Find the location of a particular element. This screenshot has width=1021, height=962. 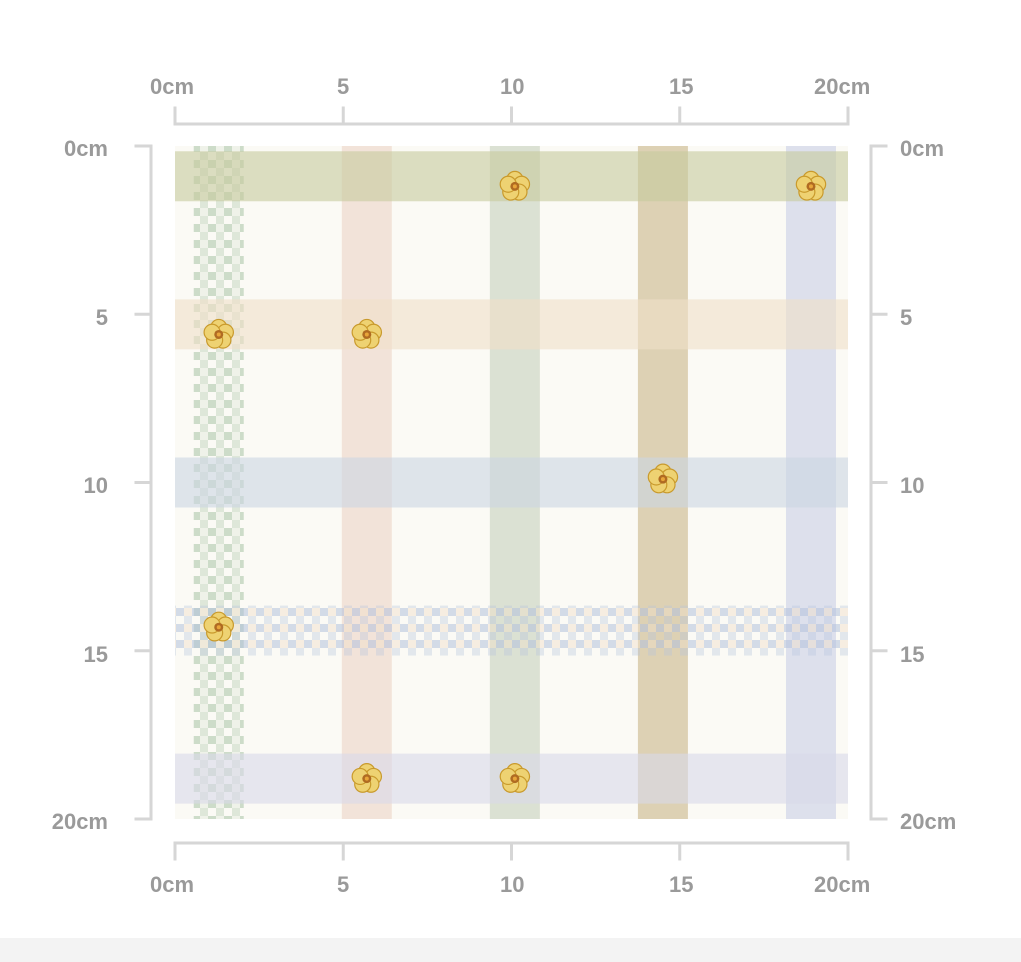

left-ruler-label: 5 is located at coordinates (101, 317).